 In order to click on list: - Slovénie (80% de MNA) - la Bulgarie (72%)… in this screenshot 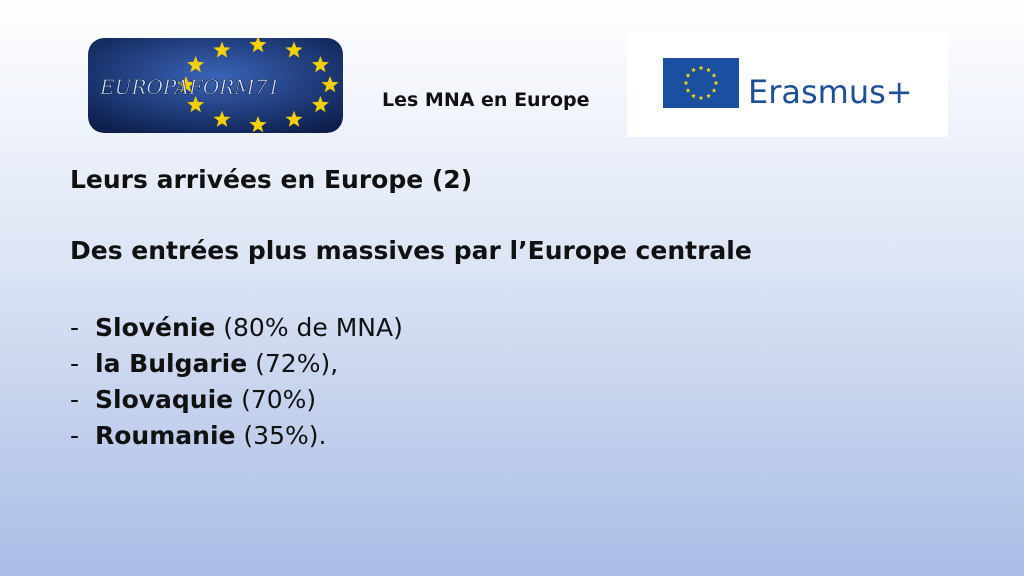, I will do `click(236, 382)`.